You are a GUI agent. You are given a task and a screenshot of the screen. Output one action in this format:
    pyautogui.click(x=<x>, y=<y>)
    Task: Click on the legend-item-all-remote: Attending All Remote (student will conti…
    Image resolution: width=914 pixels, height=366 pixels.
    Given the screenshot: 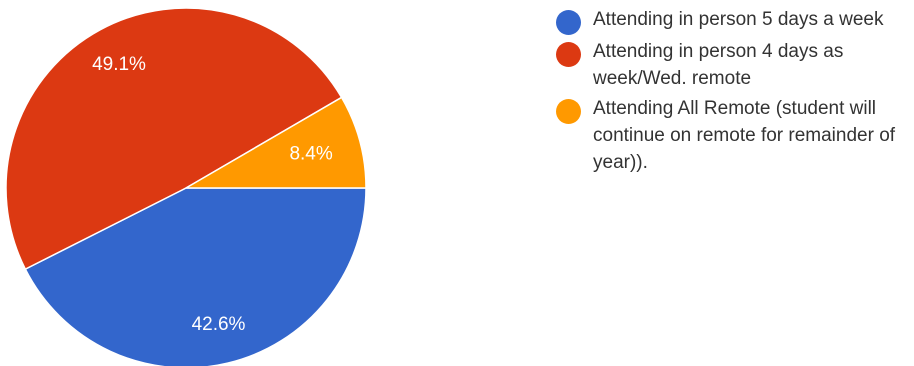 What is the action you would take?
    pyautogui.click(x=734, y=135)
    